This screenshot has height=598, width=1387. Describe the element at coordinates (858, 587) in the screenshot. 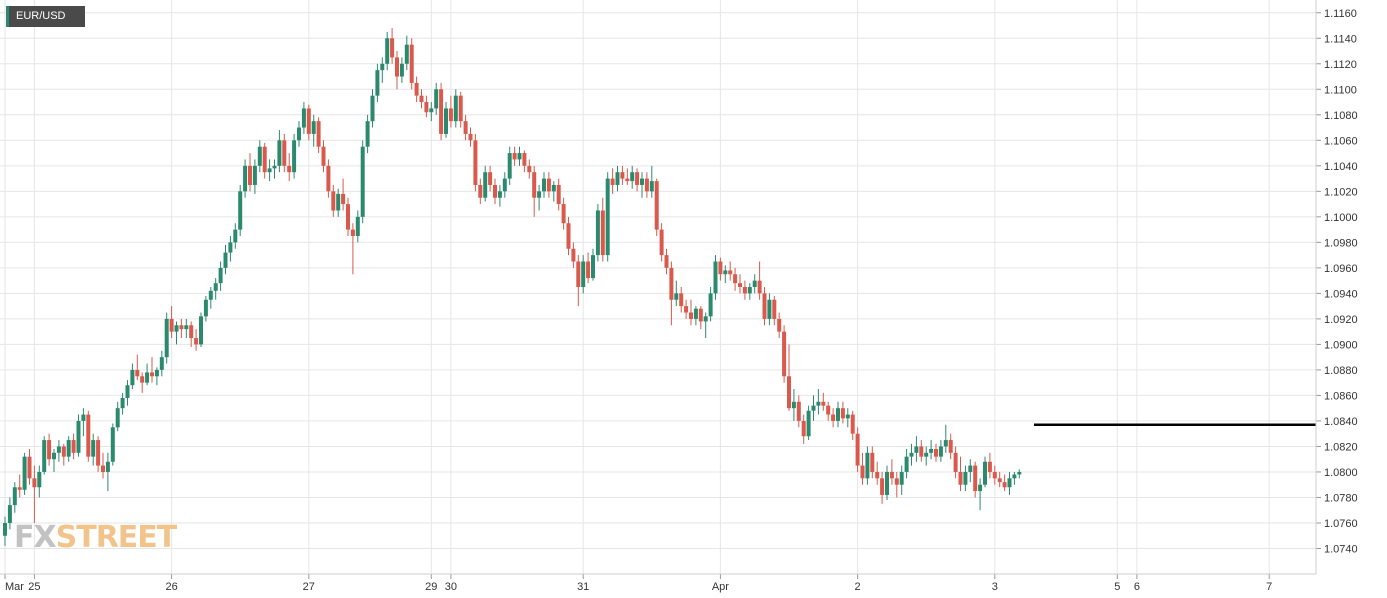

I see `x-tick-label: 2` at that location.